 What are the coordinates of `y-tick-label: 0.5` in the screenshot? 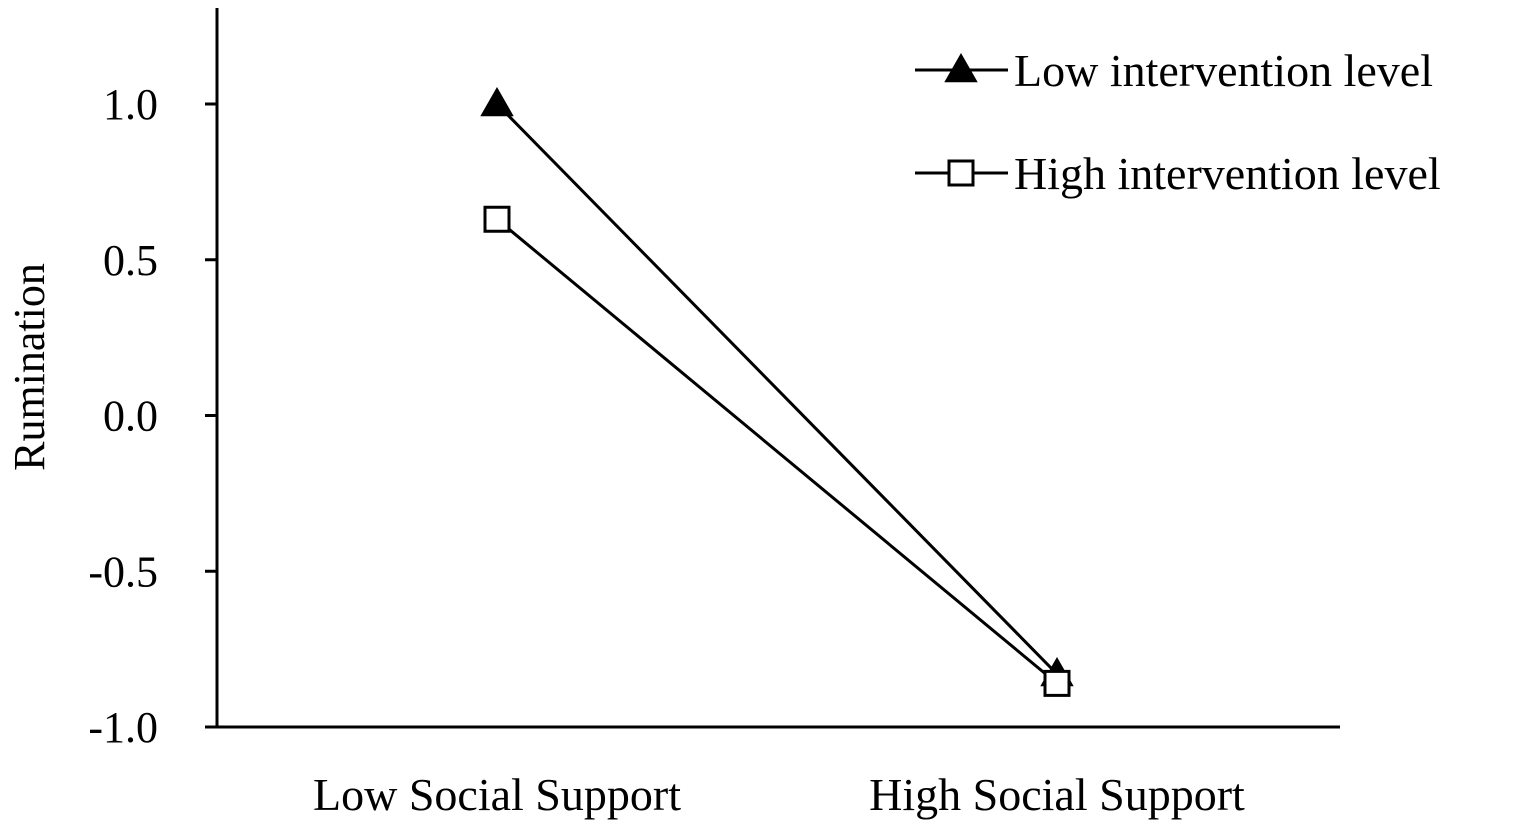 It's located at (130, 260).